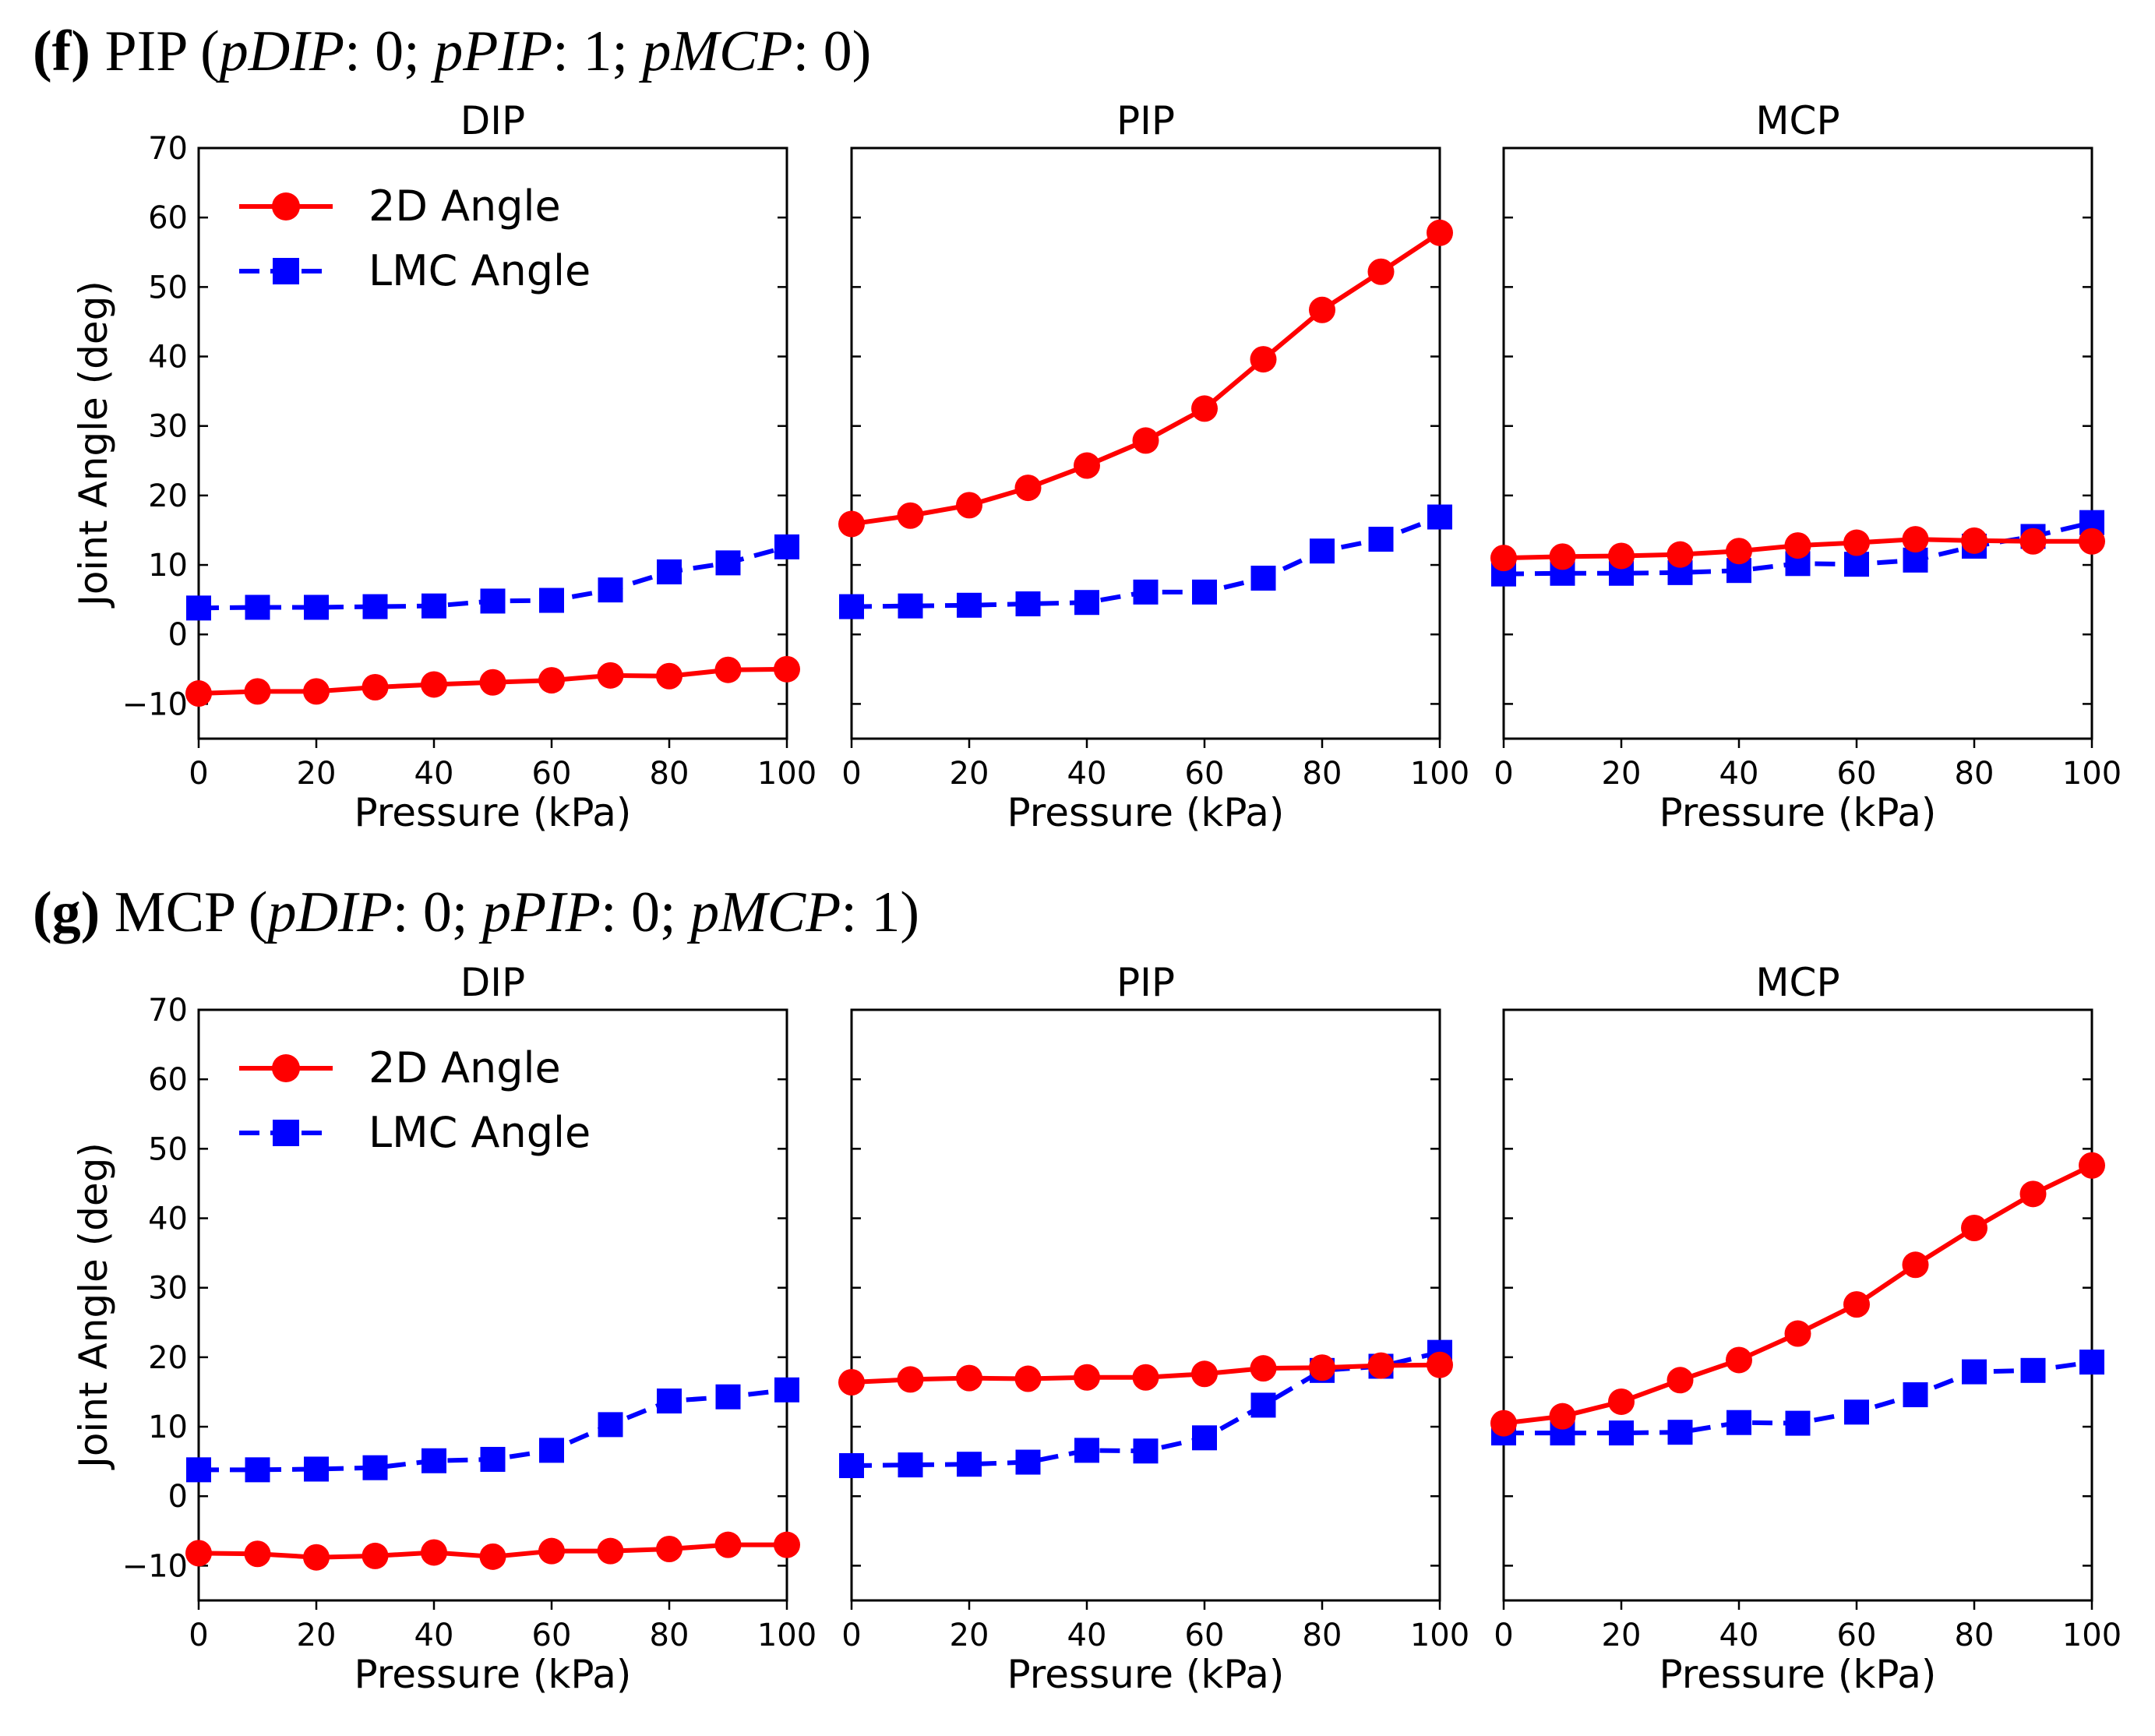 This screenshot has width=2155, height=1736. What do you see at coordinates (1797, 443) in the screenshot?
I see `plot-frame` at bounding box center [1797, 443].